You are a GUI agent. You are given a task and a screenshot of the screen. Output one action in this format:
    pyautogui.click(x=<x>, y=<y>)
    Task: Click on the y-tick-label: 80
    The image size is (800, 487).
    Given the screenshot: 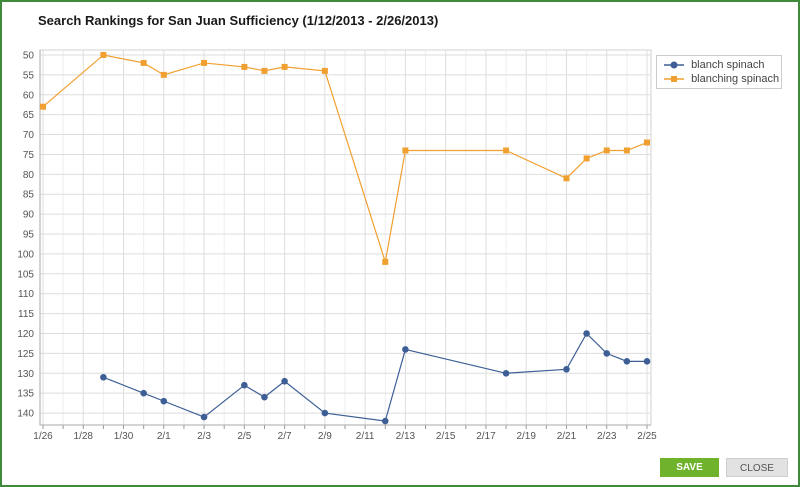 What is the action you would take?
    pyautogui.click(x=29, y=175)
    